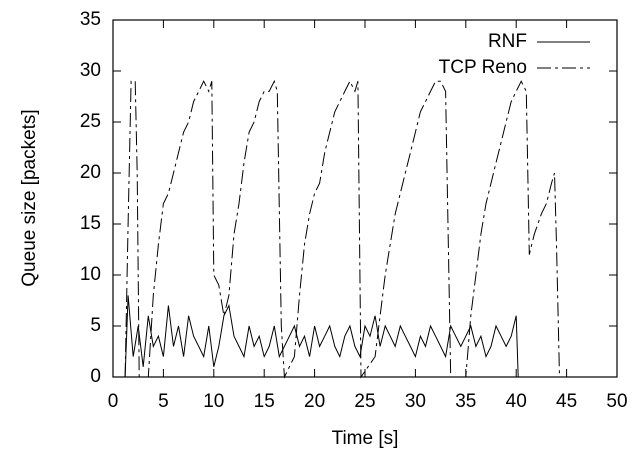  What do you see at coordinates (364, 401) in the screenshot?
I see `x-tick-label: 25` at bounding box center [364, 401].